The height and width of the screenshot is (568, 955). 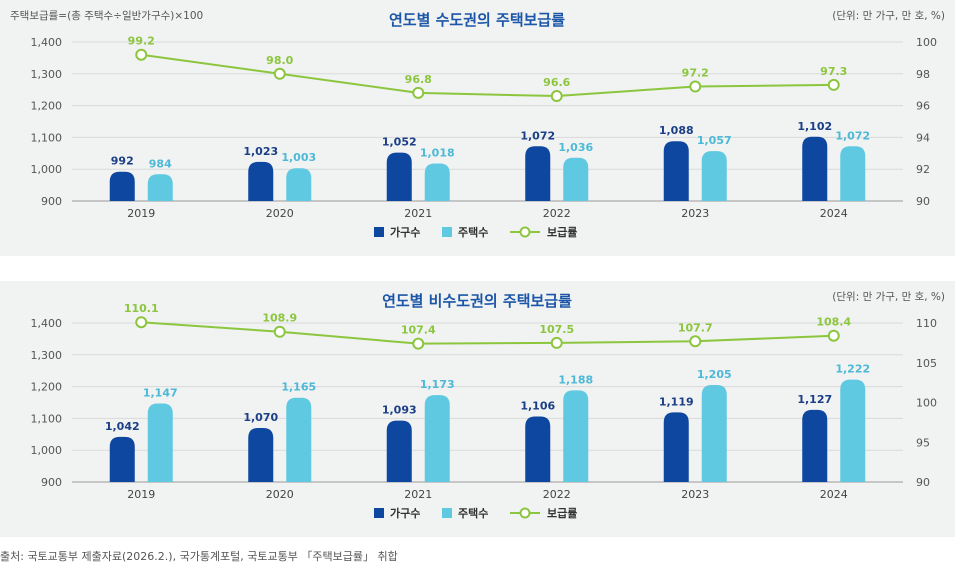 What do you see at coordinates (298, 387) in the screenshot?
I see `data-label-housing: 1,165` at bounding box center [298, 387].